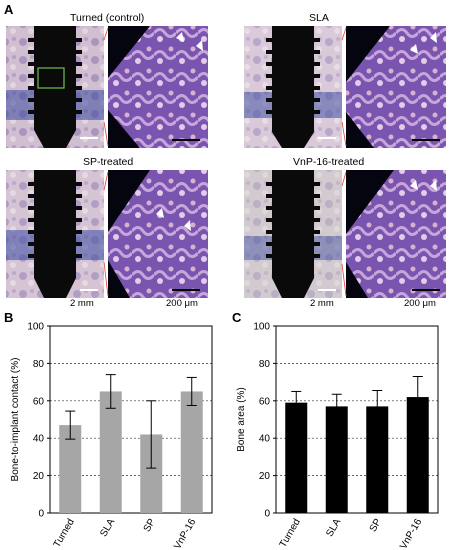  What do you see at coordinates (39, 364) in the screenshot?
I see `chart-b-ytick-label: 80` at bounding box center [39, 364].